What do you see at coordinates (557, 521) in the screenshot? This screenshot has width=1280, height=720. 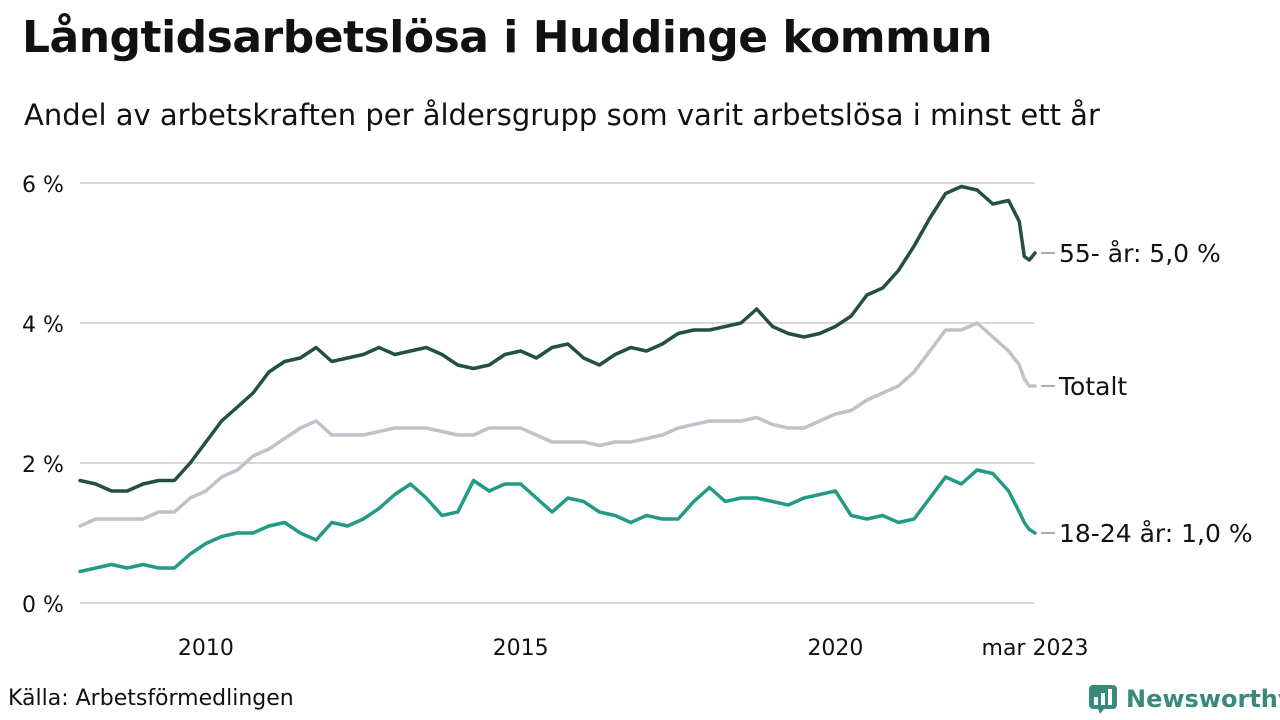 I see `series-line` at bounding box center [557, 521].